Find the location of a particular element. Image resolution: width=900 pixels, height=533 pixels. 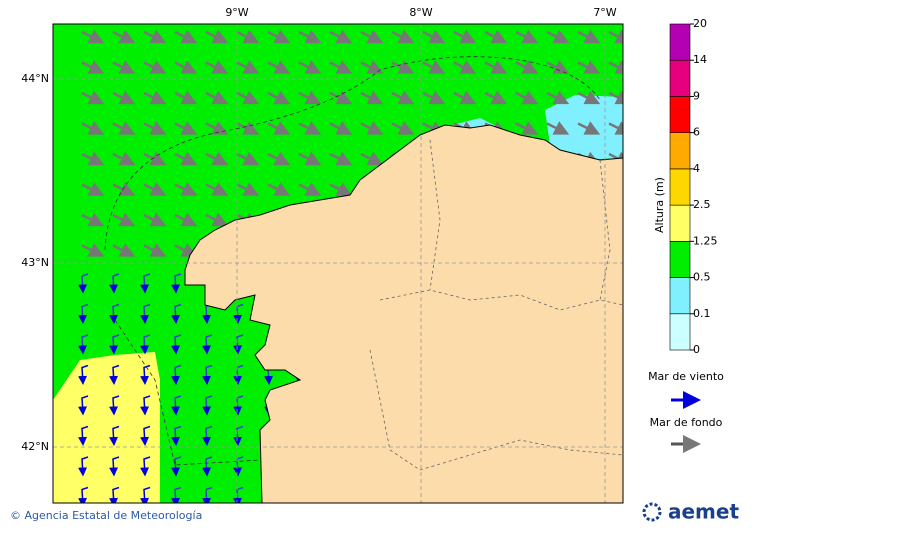

colorbar: 0 0.1 0.5 1.25 2.5 4 6 9 14 20 is located at coordinates (693, 186).